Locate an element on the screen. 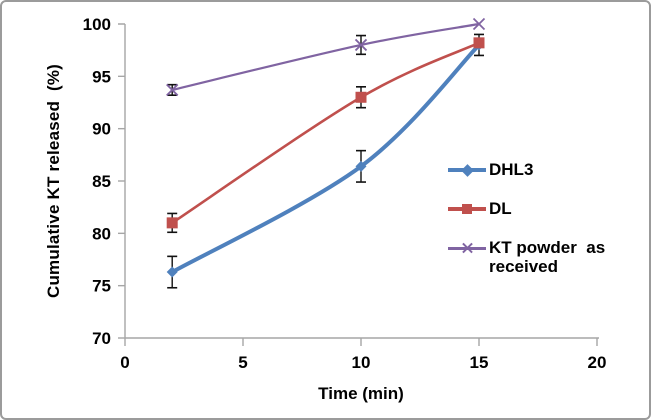  y-tick-label: 90 is located at coordinates (101, 129).